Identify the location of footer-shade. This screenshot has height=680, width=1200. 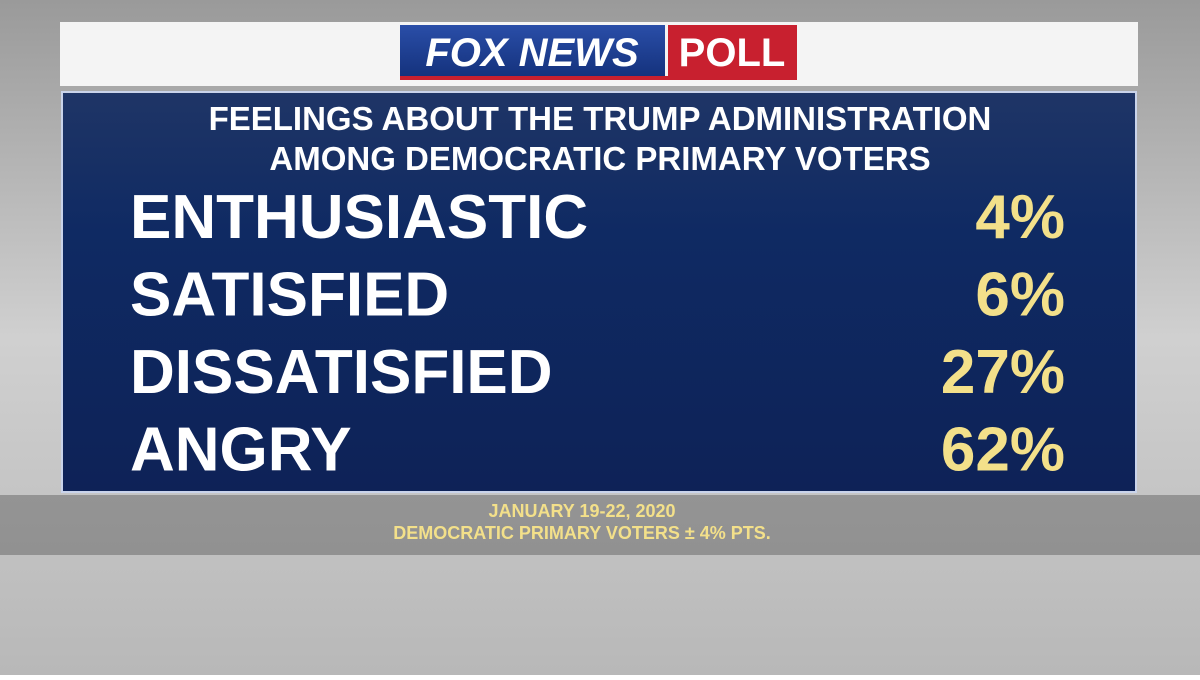
(600, 525).